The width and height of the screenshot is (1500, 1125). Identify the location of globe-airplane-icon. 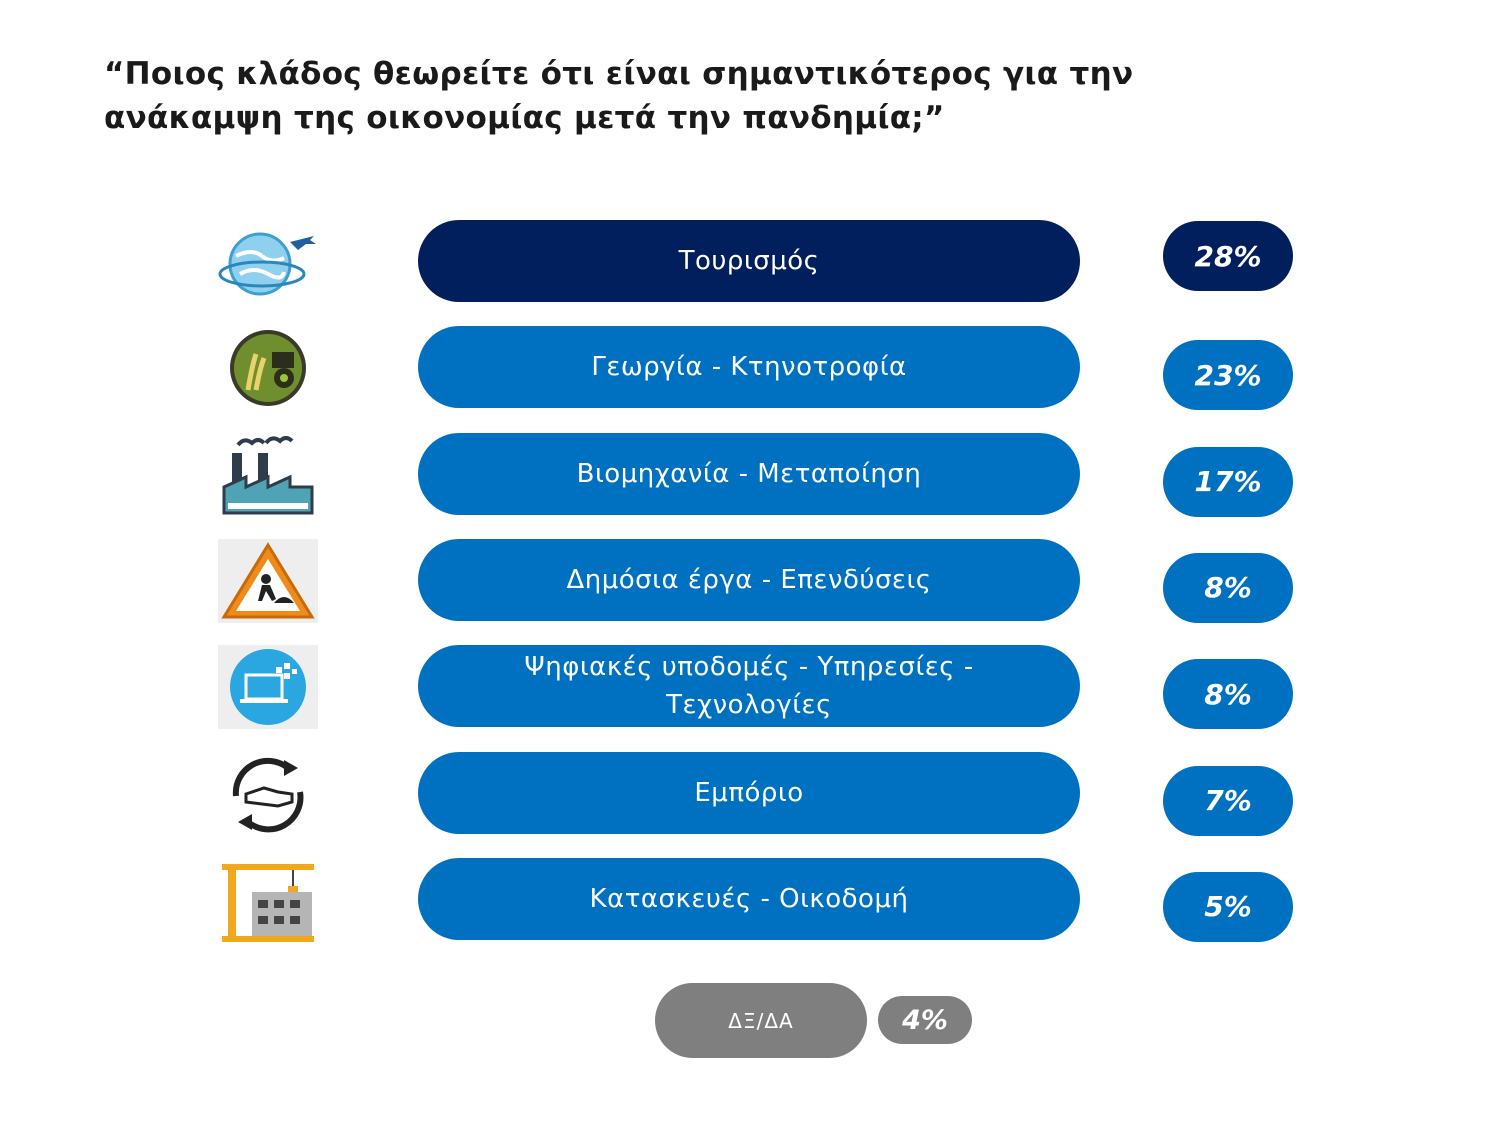
(268, 262).